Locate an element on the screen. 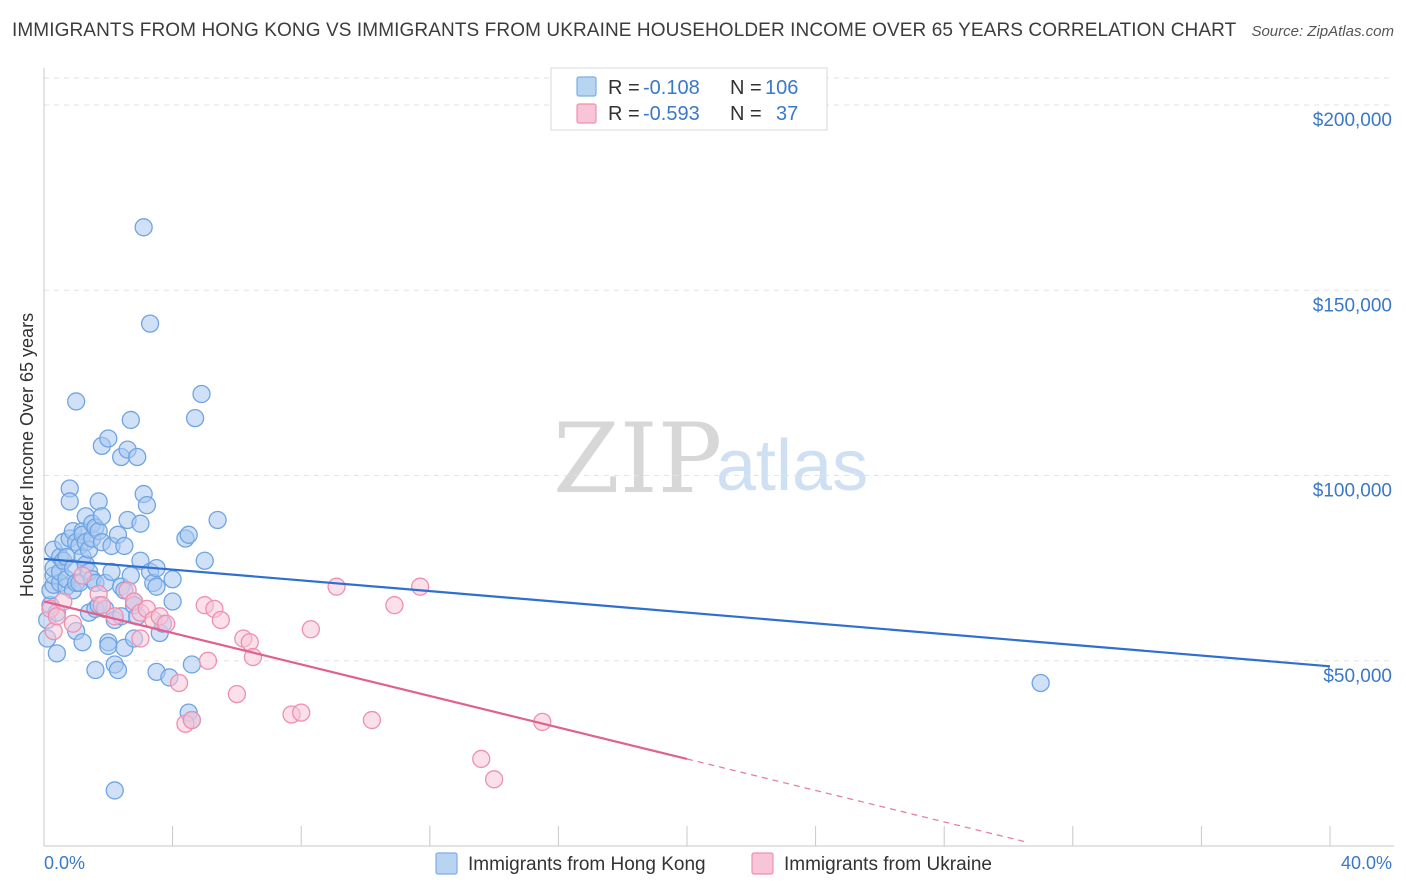 The image size is (1406, 892). y-tick-label-2: $150,000 is located at coordinates (1352, 305).